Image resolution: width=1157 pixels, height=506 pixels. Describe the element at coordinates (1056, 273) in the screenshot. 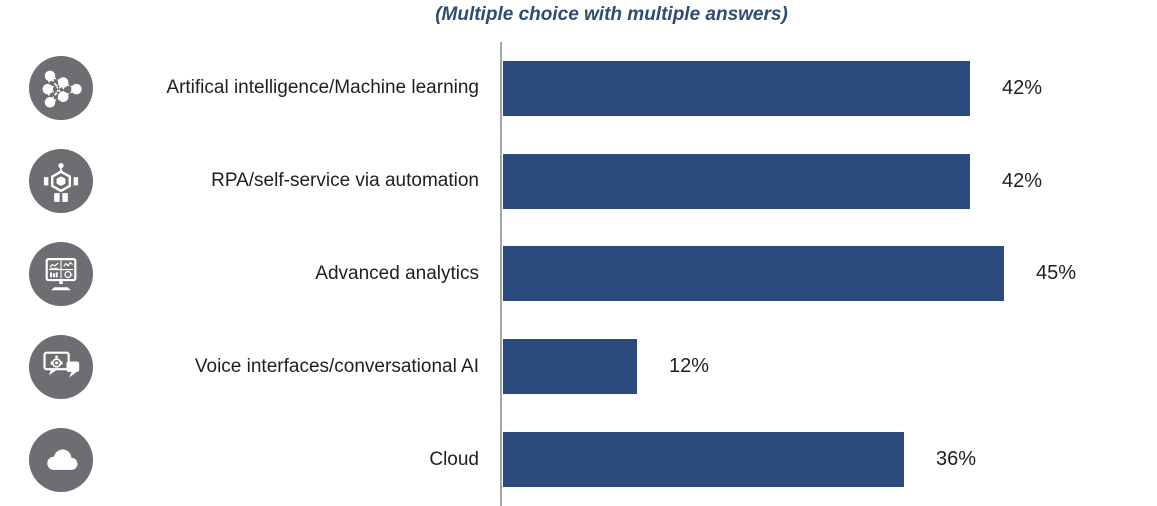

I see `value-label: 45%` at that location.